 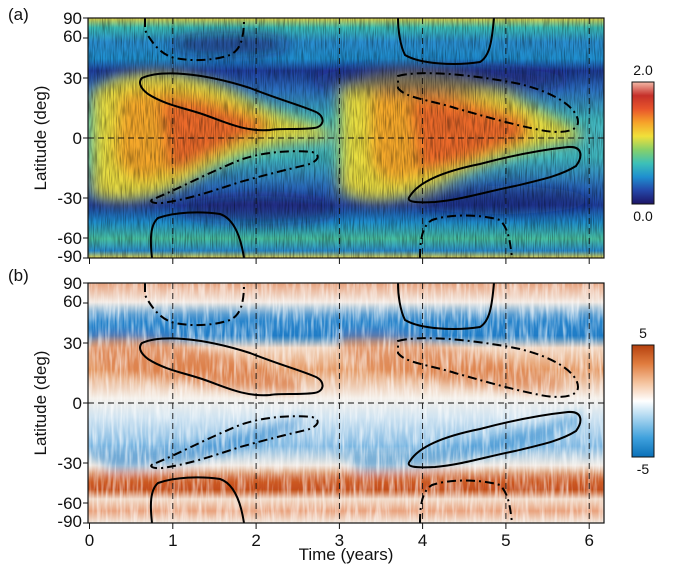 What do you see at coordinates (172, 540) in the screenshot?
I see `x-tick-label: 1` at bounding box center [172, 540].